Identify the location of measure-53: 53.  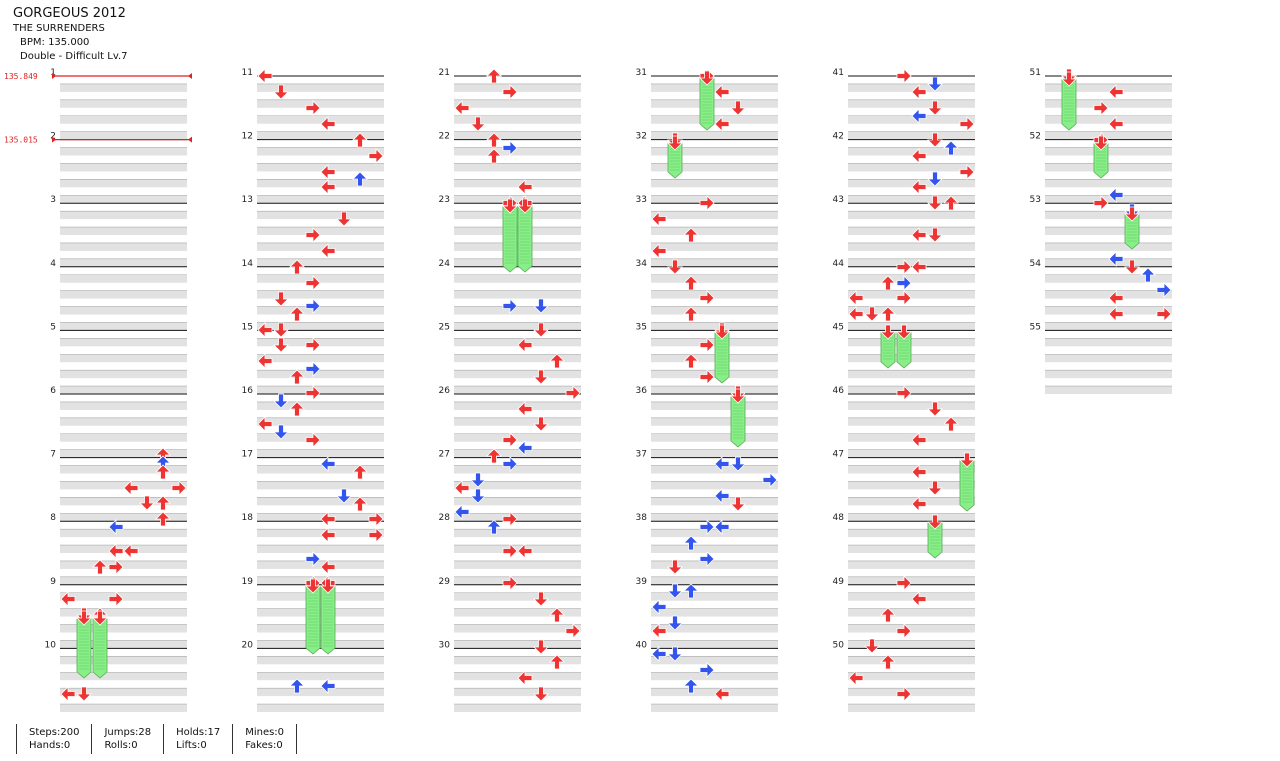
(1101, 231).